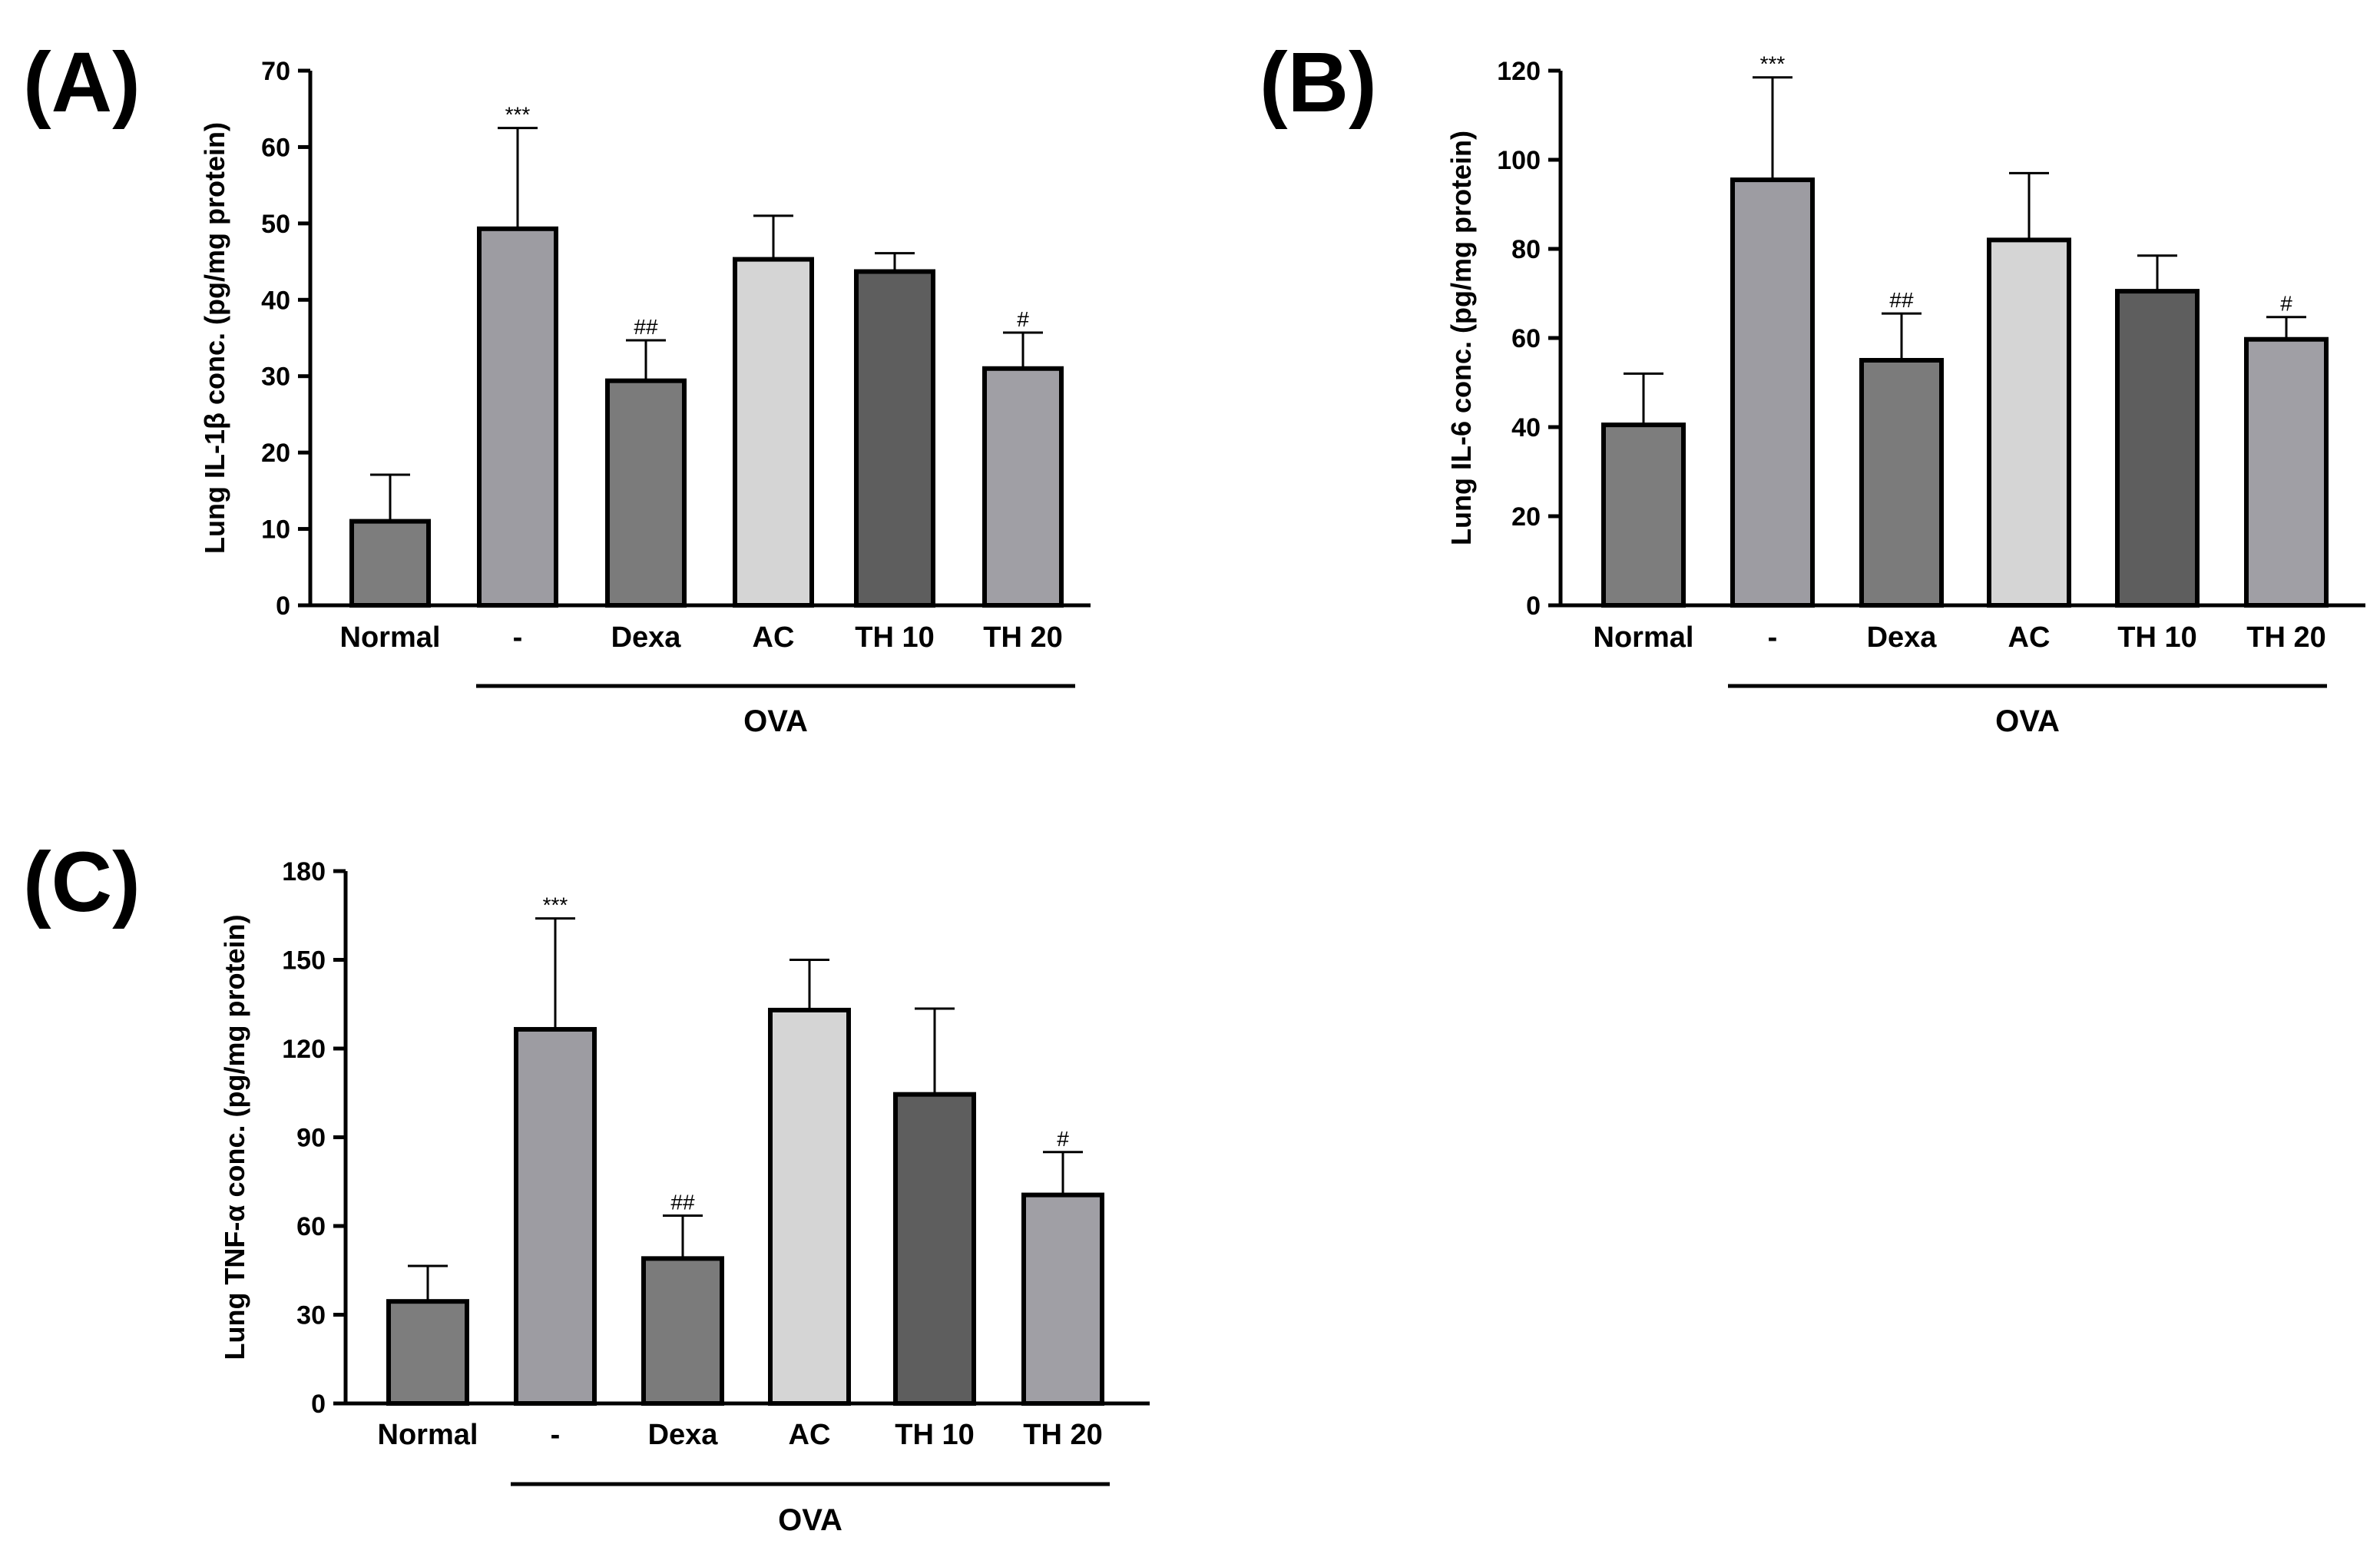  What do you see at coordinates (1461, 338) in the screenshot?
I see `y-axis-title: Lung IL-6 conc. (pg/mg protein)` at bounding box center [1461, 338].